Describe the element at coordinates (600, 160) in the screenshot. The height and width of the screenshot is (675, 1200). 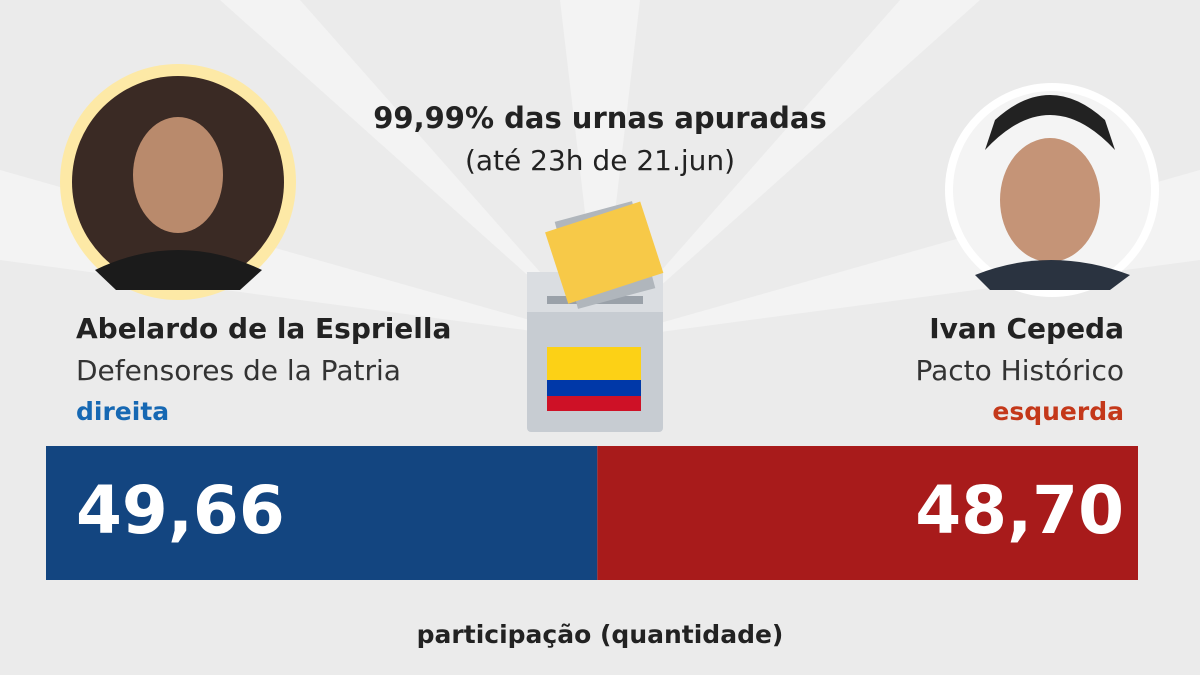
I see `subtitle: (até 23h de 21.jun)` at that location.